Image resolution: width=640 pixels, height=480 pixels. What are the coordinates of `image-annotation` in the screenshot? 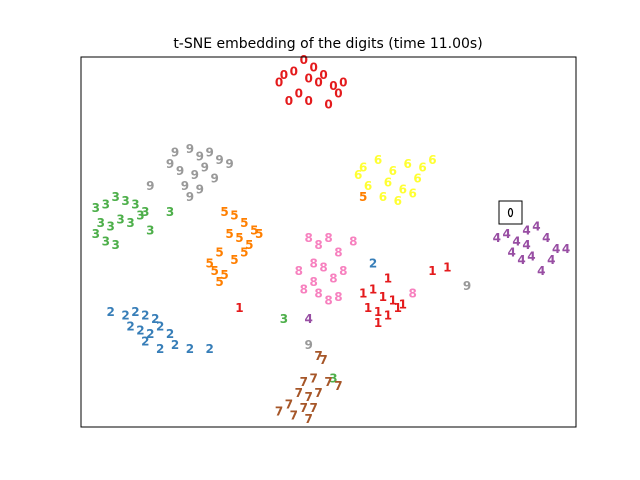 It's located at (510, 212).